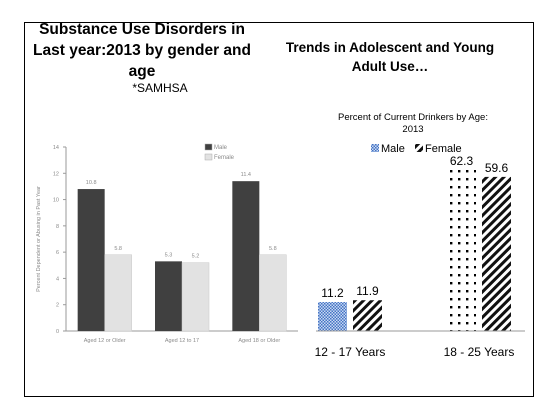 Image resolution: width=560 pixels, height=418 pixels. I want to click on right-bar-value-label: 62.3, so click(462, 161).